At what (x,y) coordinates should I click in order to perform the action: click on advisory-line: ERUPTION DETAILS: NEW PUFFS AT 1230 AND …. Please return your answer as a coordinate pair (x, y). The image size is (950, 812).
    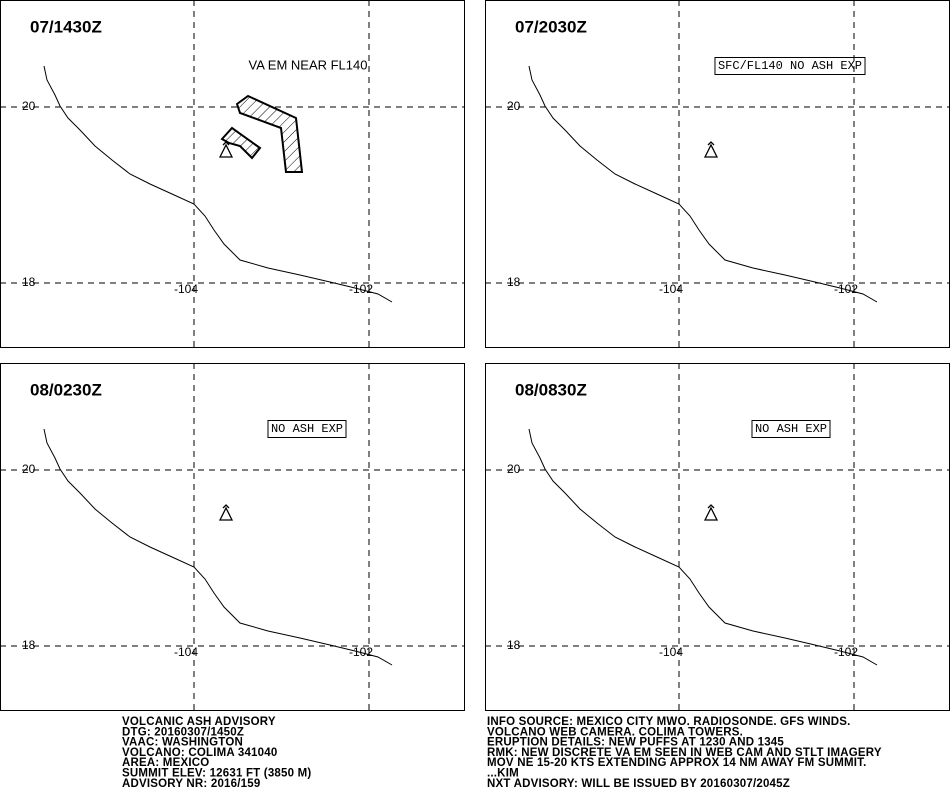
    Looking at the image, I should click on (635, 743).